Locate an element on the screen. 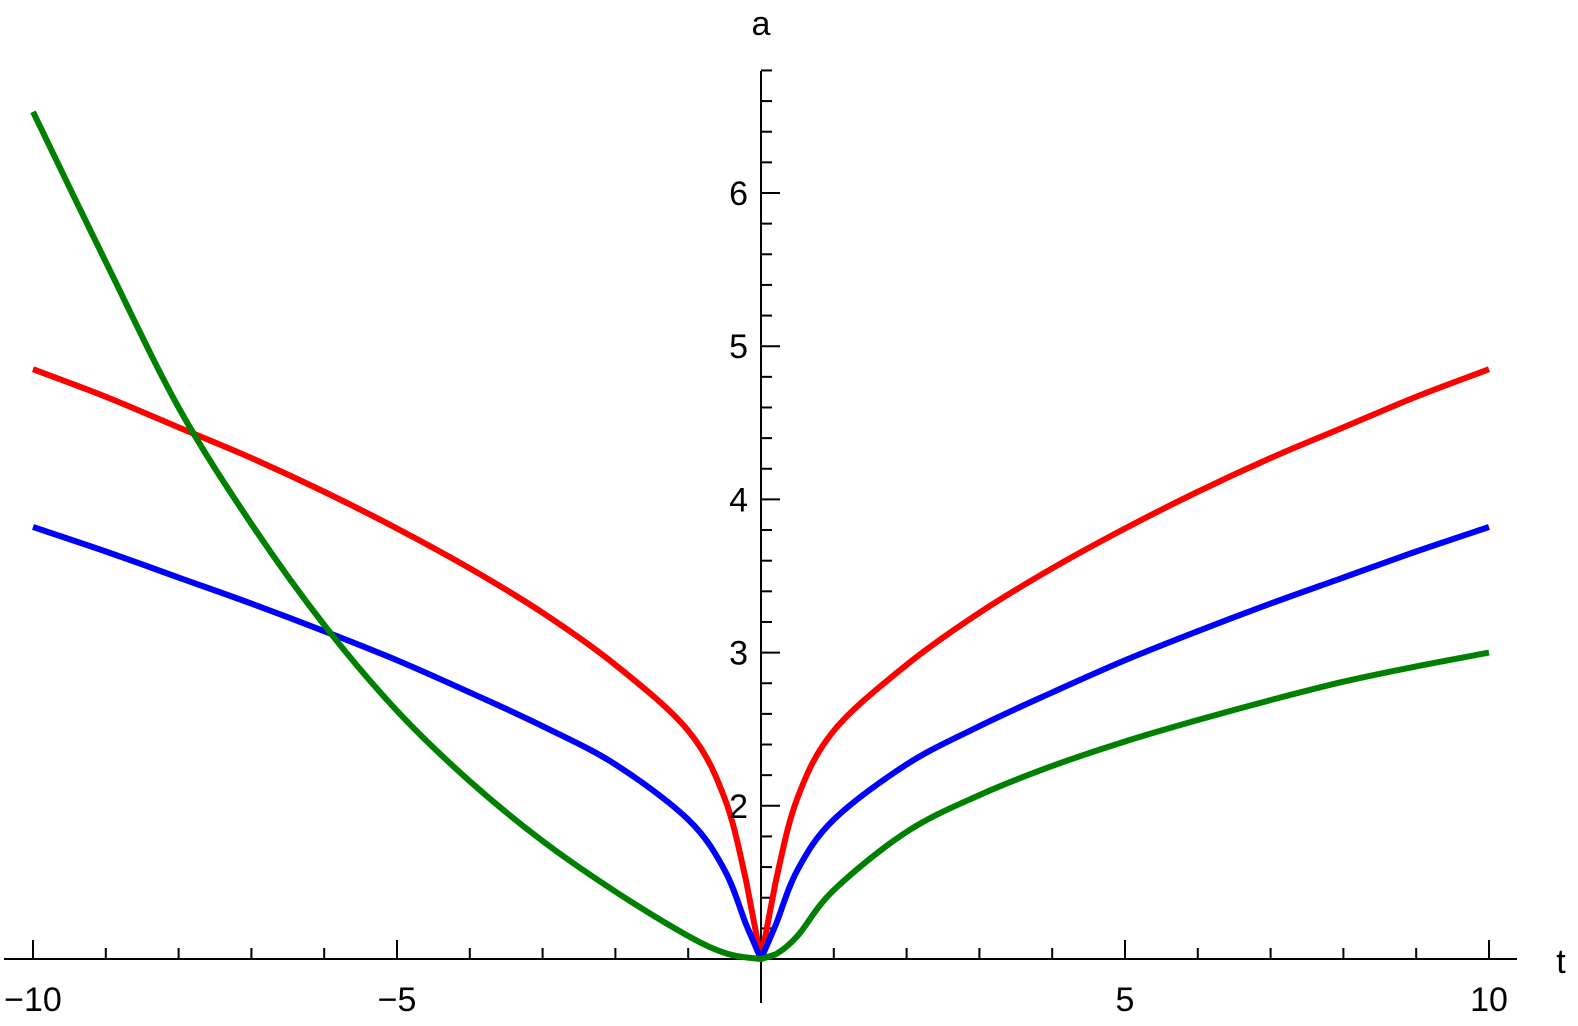 This screenshot has width=1578, height=1026. y-axis-label: a is located at coordinates (761, 24).